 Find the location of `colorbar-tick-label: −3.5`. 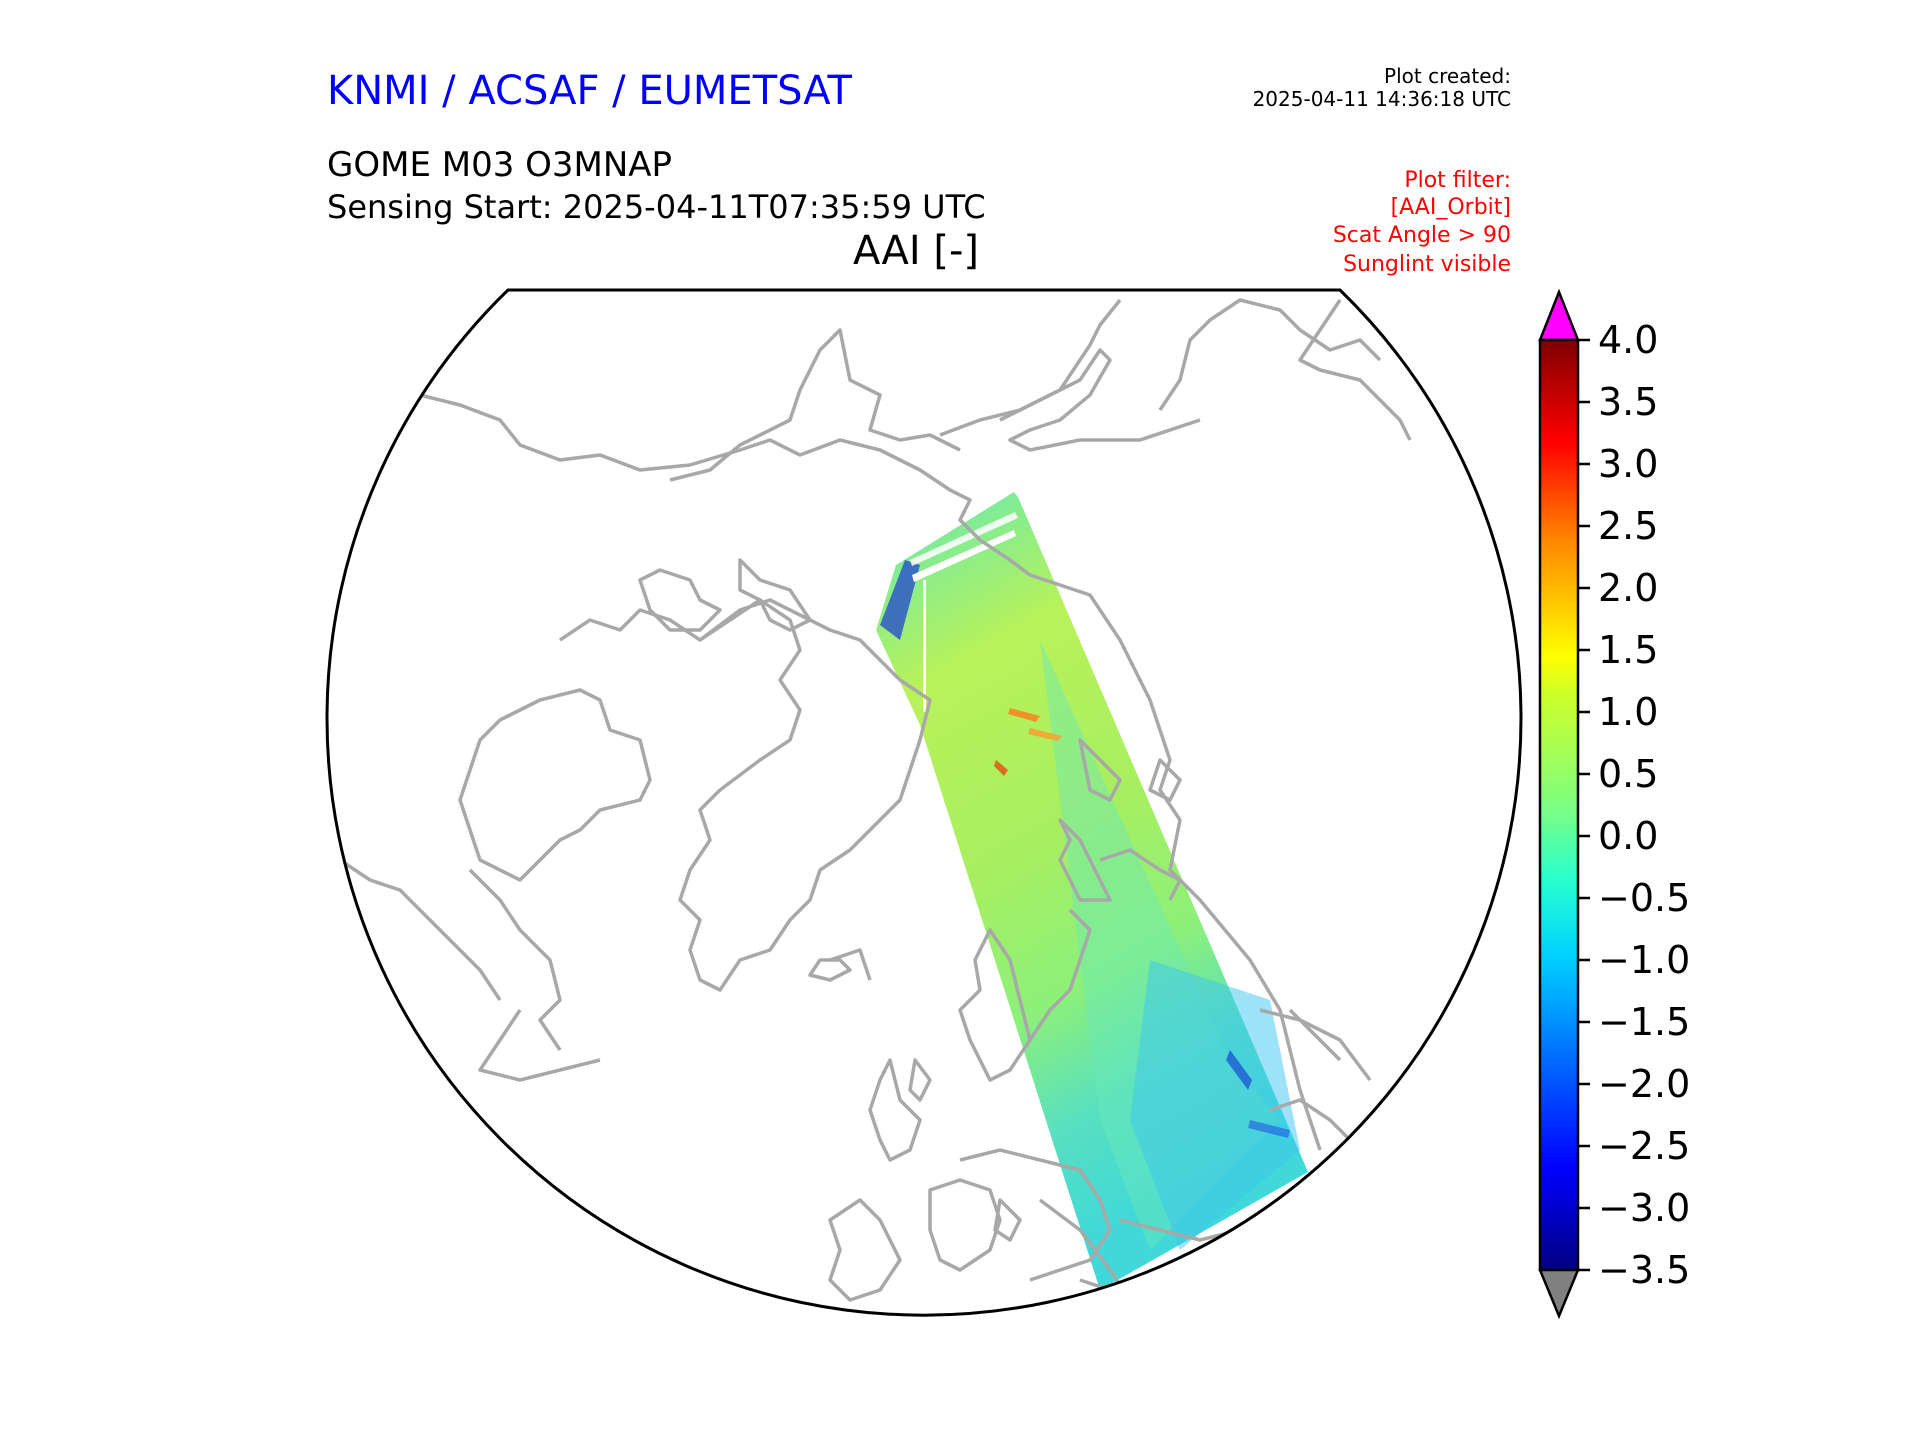

colorbar-tick-label: −3.5 is located at coordinates (1644, 1270).